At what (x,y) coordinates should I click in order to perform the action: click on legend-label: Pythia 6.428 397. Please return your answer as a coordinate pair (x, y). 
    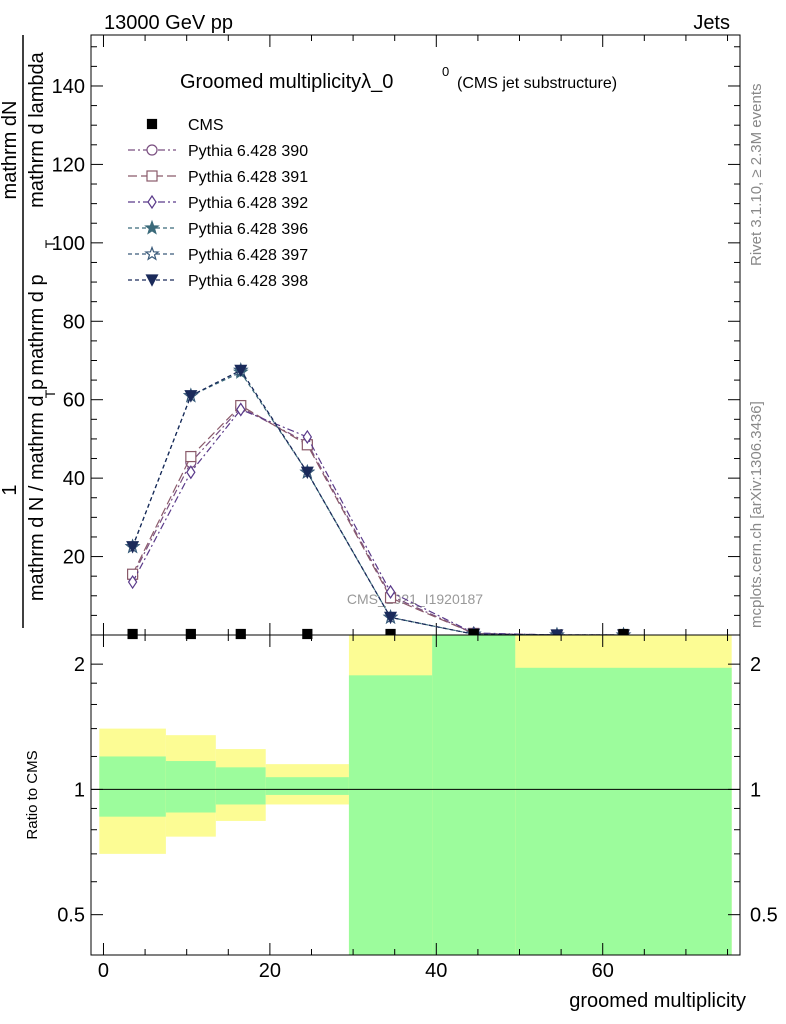
    Looking at the image, I should click on (248, 255).